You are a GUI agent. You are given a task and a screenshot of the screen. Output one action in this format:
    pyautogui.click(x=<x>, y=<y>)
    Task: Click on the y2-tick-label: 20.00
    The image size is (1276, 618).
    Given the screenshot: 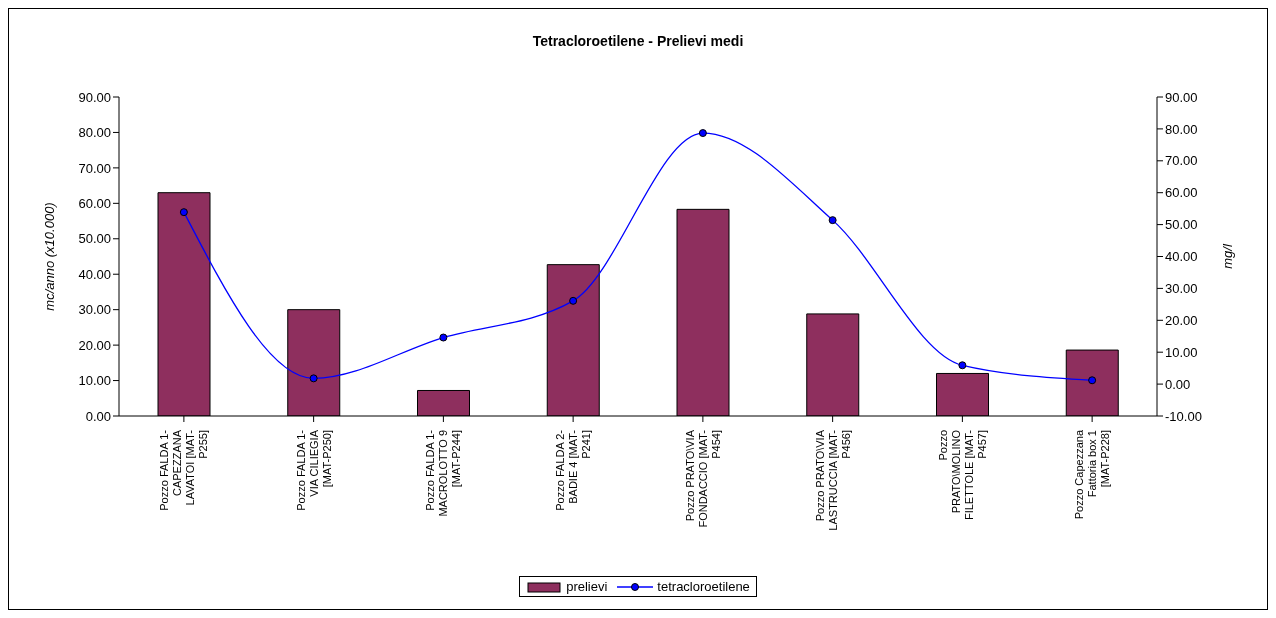 What is the action you would take?
    pyautogui.click(x=1181, y=320)
    